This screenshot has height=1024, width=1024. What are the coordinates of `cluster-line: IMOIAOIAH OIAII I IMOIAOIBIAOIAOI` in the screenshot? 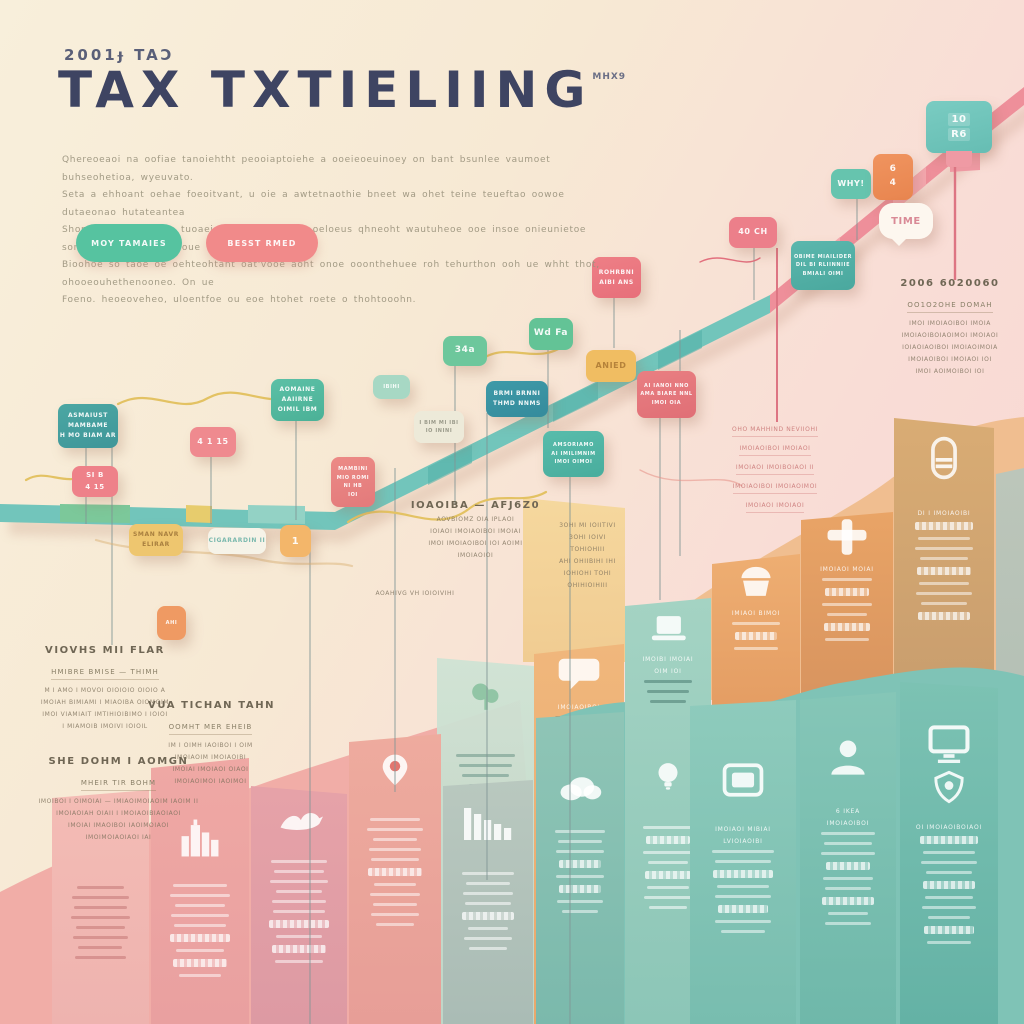 It's located at (118, 813).